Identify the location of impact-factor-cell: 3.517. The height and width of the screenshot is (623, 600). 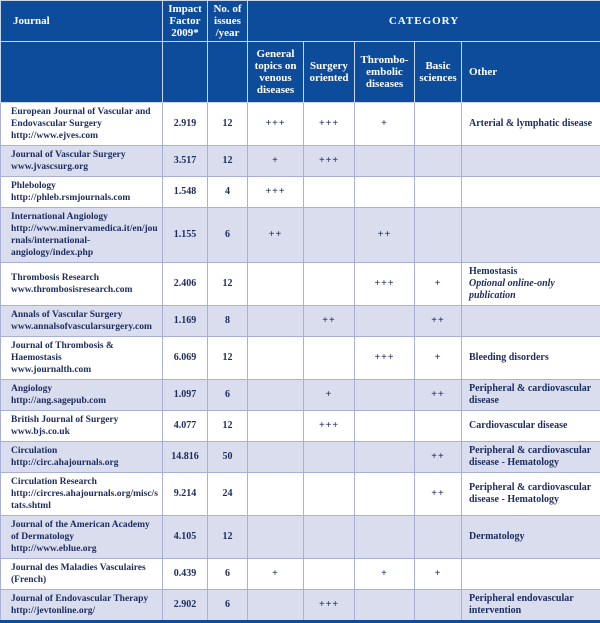
(185, 161).